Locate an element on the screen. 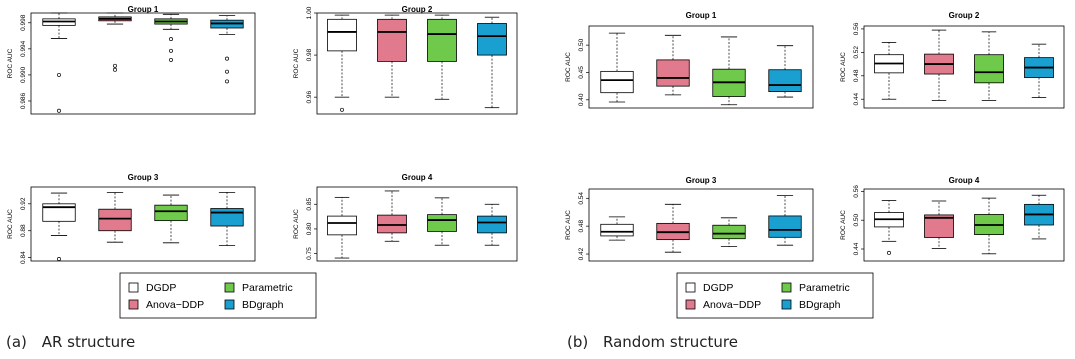 The width and height of the screenshot is (1075, 359). legend-label-bdgraph: BDgraph is located at coordinates (820, 305).